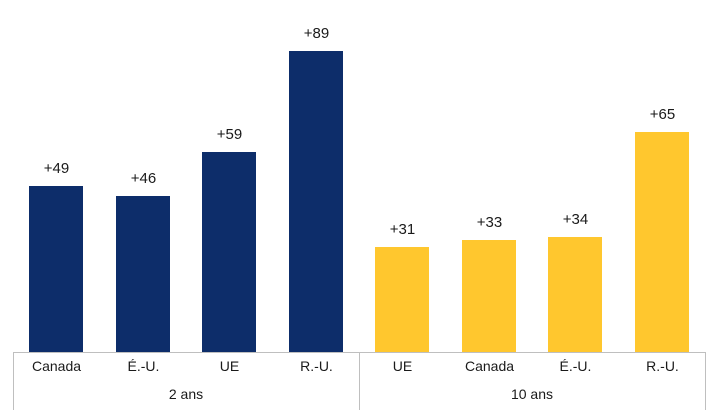 The width and height of the screenshot is (718, 417). I want to click on data-label: +65, so click(662, 114).